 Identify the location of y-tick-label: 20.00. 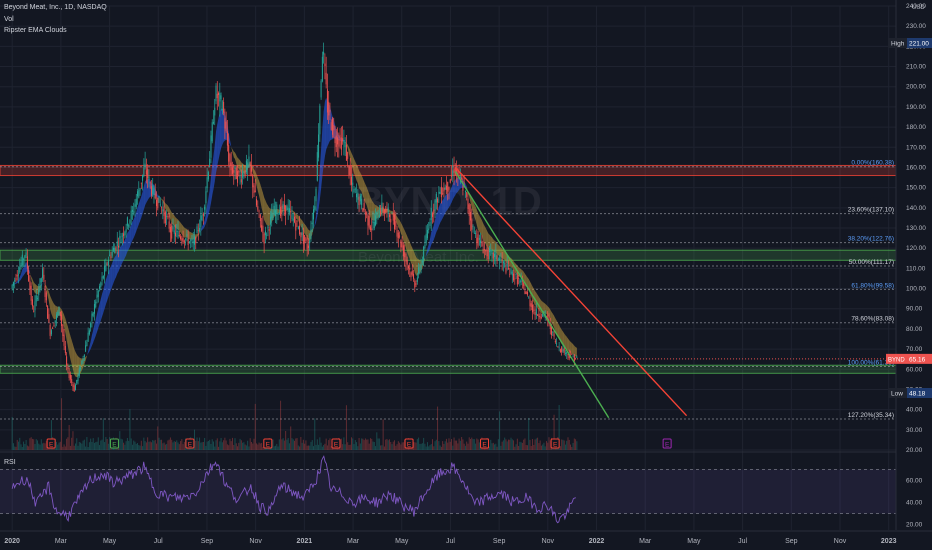
(914, 450).